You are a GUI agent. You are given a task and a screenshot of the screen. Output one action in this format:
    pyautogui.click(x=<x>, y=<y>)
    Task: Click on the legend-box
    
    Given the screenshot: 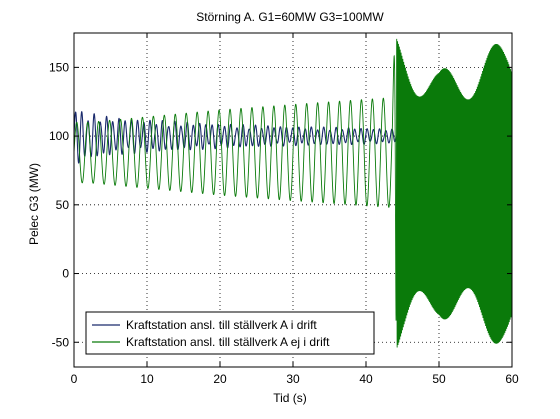 What is the action you would take?
    pyautogui.click(x=230, y=333)
    